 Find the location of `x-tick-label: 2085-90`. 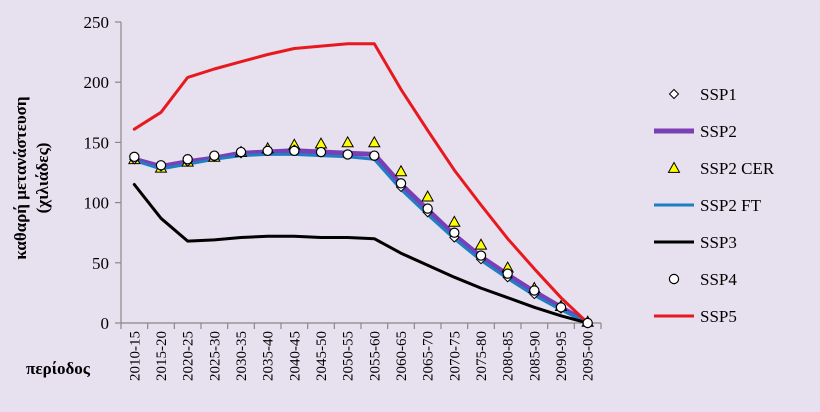

x-tick-label: 2085-90 is located at coordinates (535, 356).